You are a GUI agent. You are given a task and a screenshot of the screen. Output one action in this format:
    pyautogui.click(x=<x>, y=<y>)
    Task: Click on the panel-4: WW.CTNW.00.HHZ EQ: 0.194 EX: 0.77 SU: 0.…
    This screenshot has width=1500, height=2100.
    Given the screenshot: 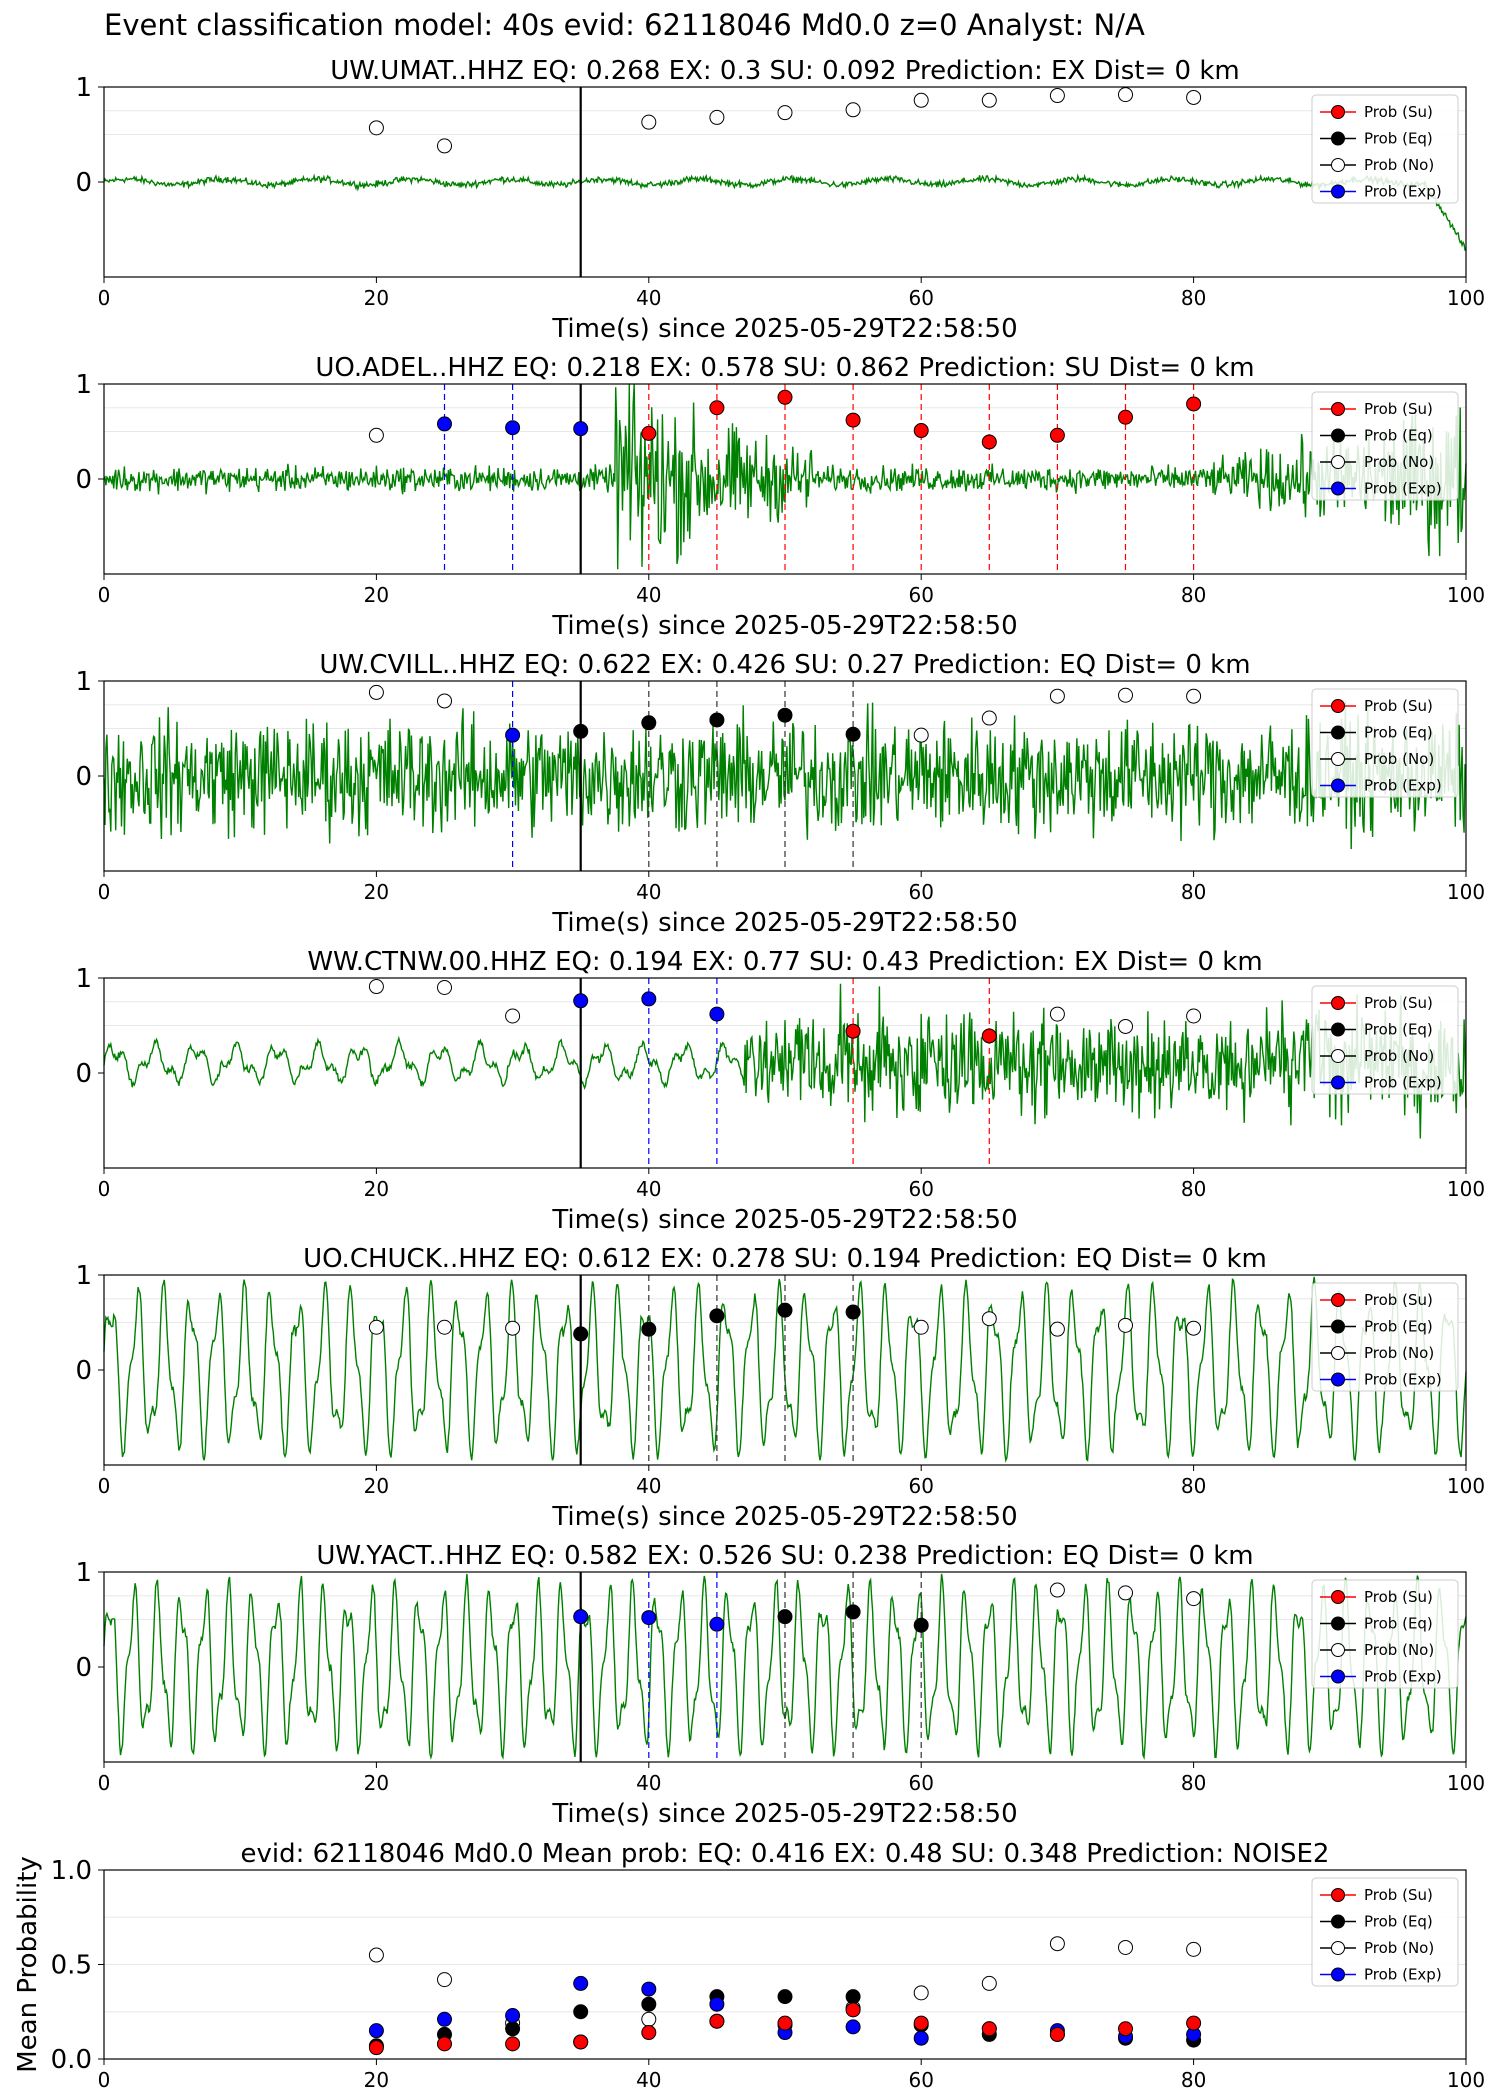 What is the action you would take?
    pyautogui.click(x=780, y=1091)
    